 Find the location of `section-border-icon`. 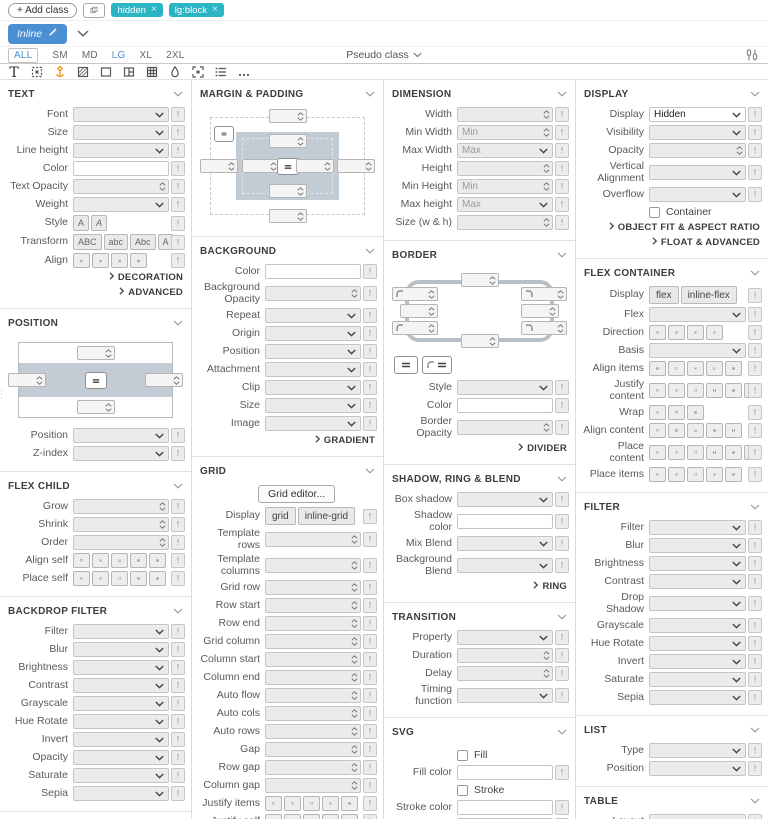

section-border-icon is located at coordinates (106, 72).